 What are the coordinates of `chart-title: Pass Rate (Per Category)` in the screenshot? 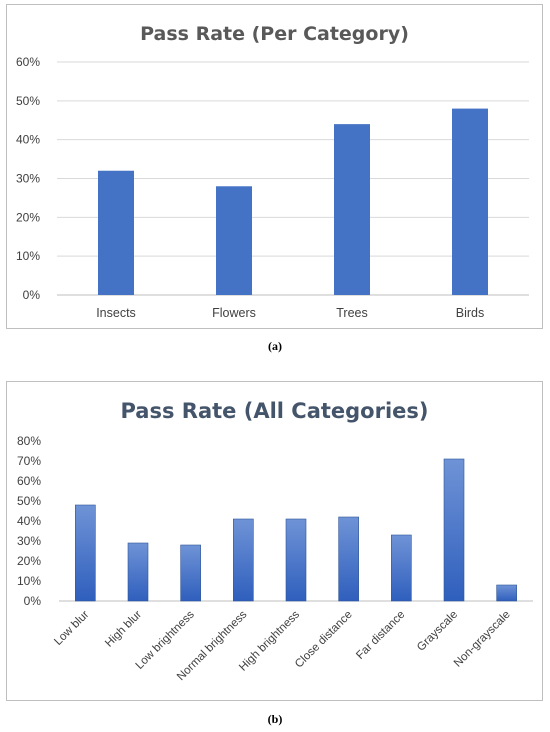 It's located at (274, 34).